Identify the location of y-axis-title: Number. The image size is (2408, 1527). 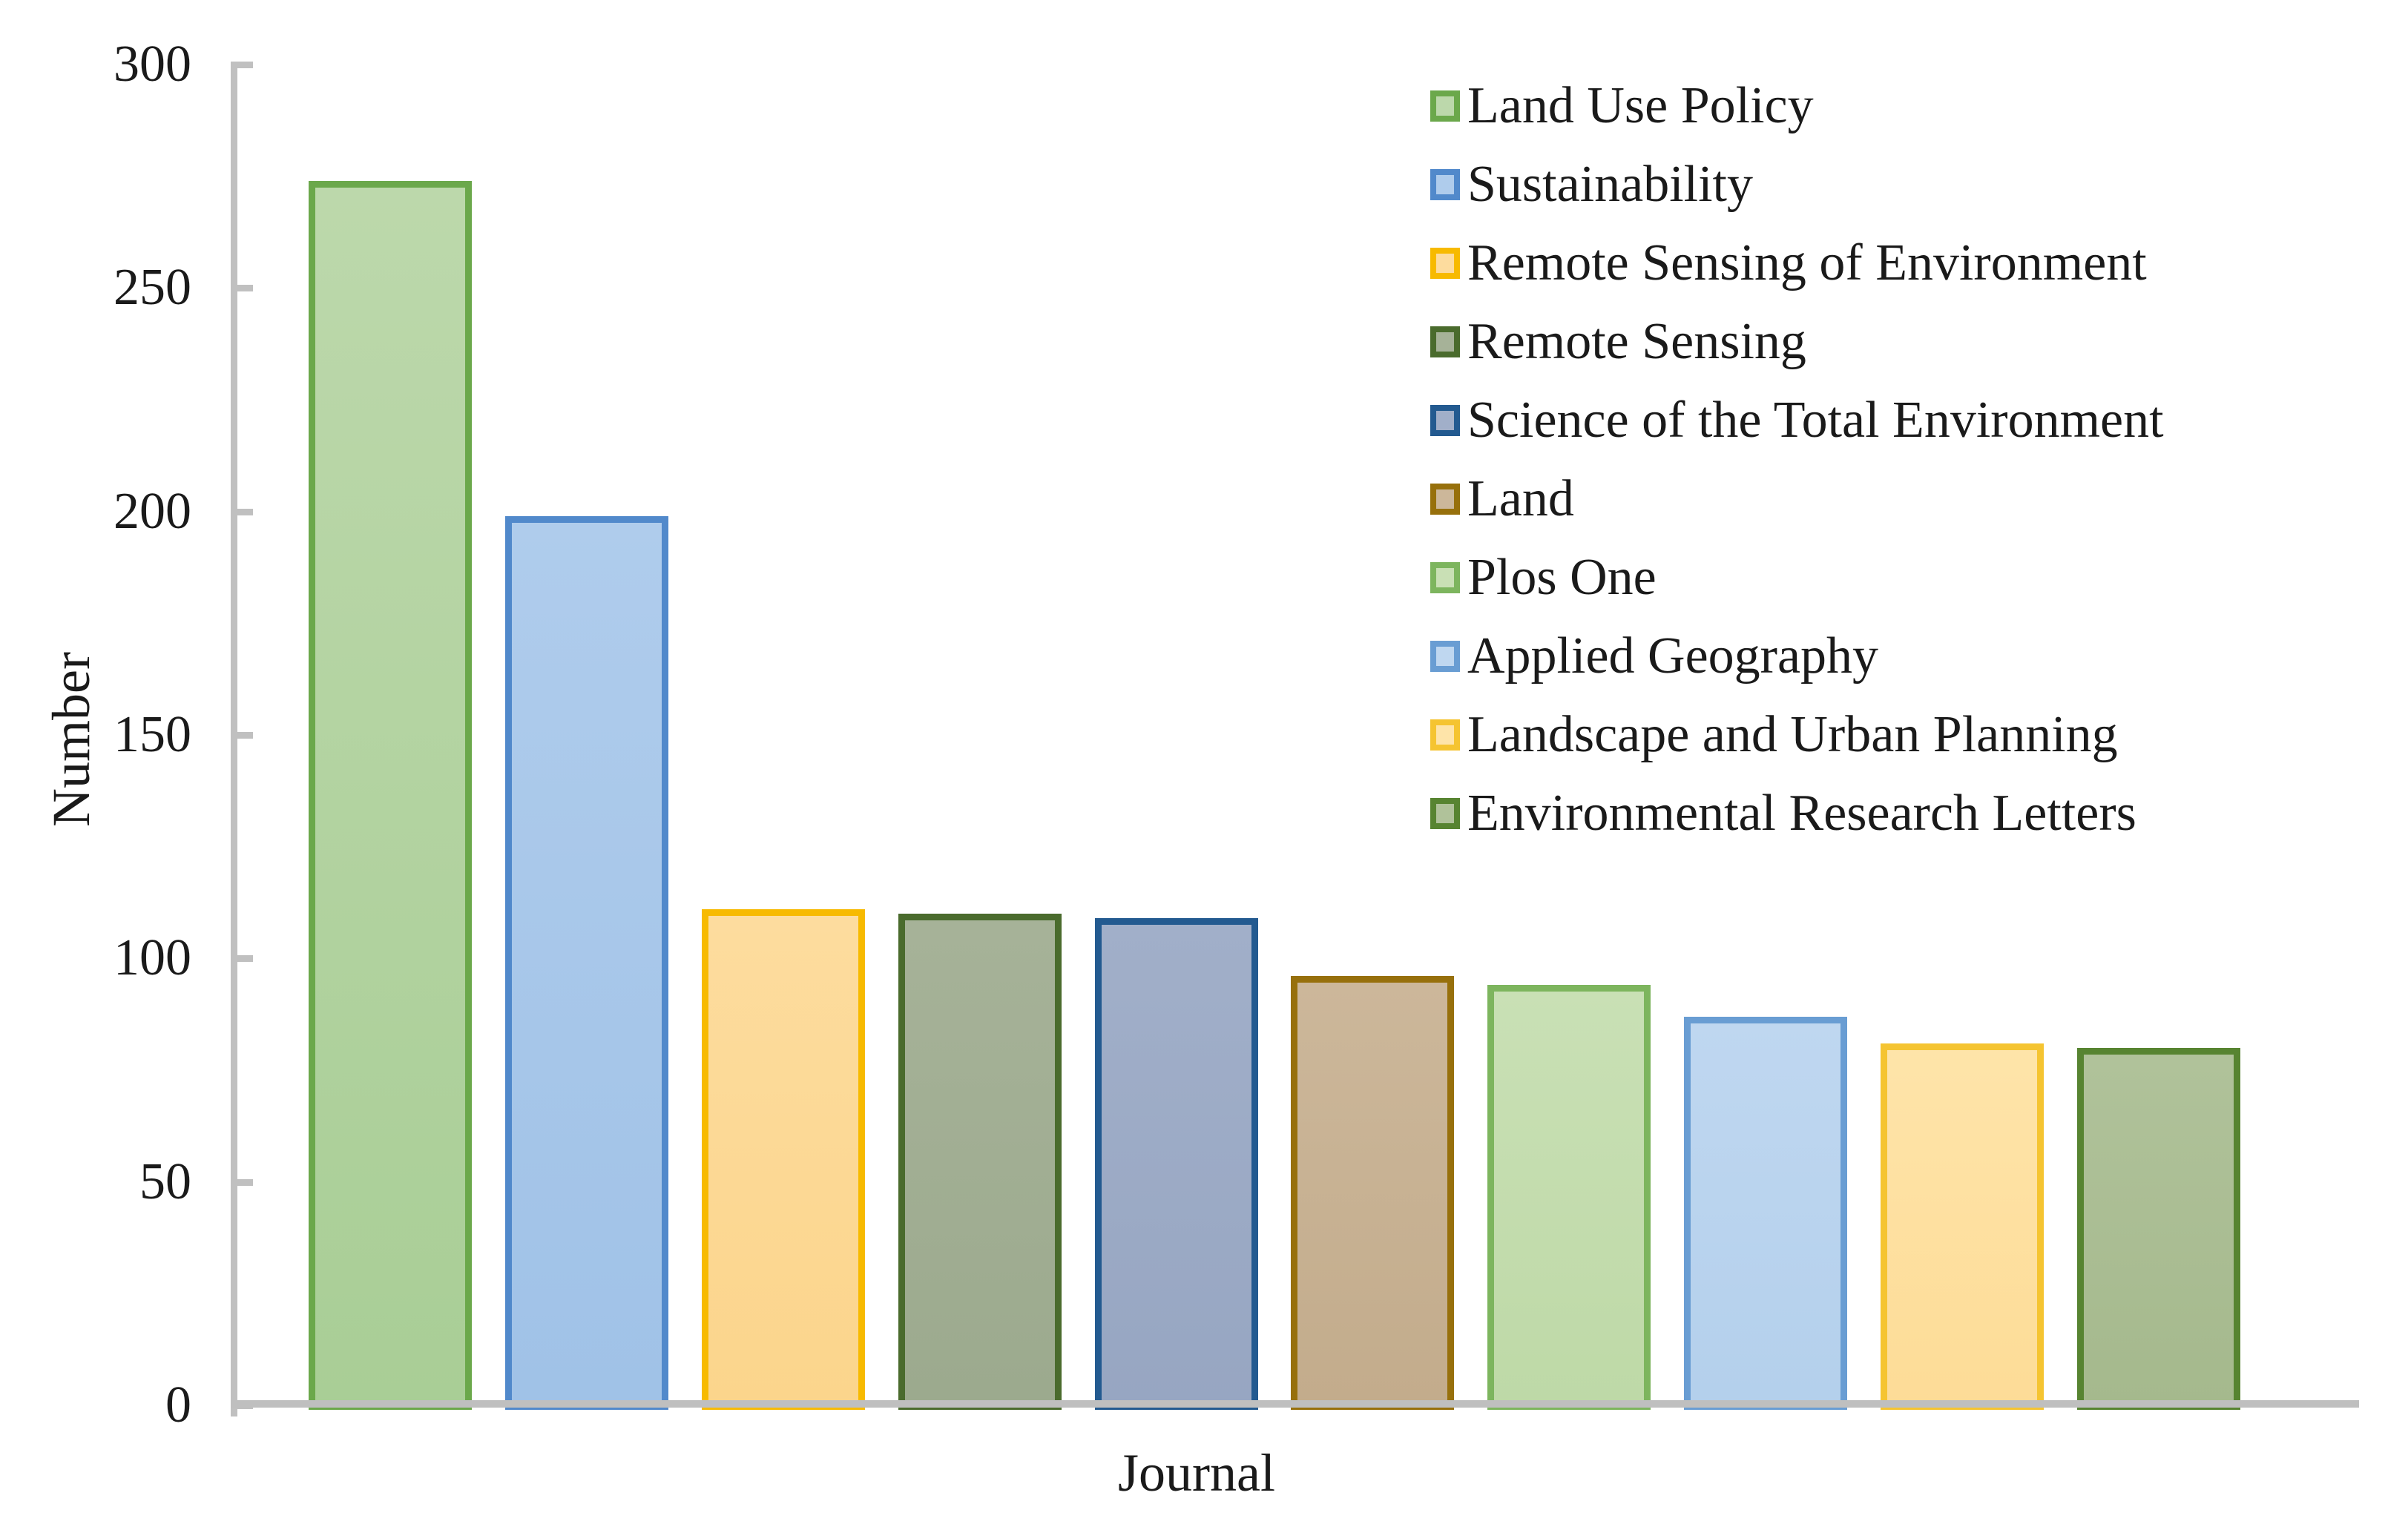
(71, 739).